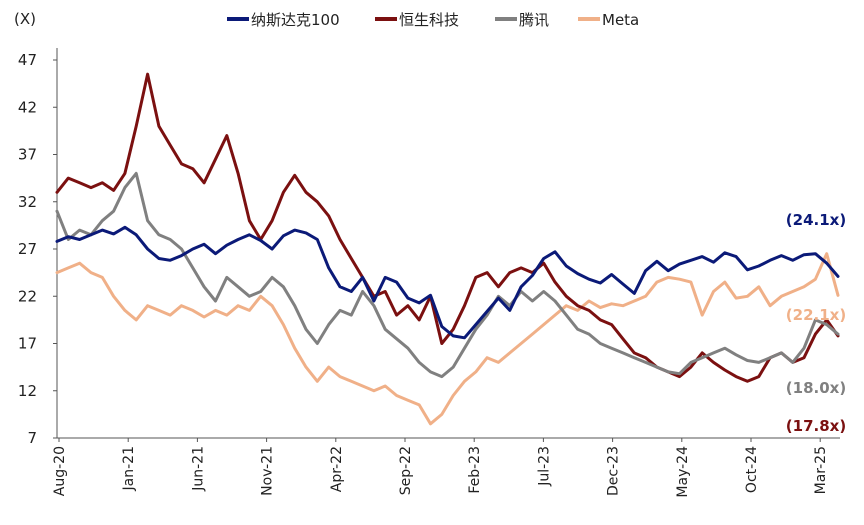  Describe the element at coordinates (60, 471) in the screenshot. I see `x-tick-label: Aug-20` at that location.